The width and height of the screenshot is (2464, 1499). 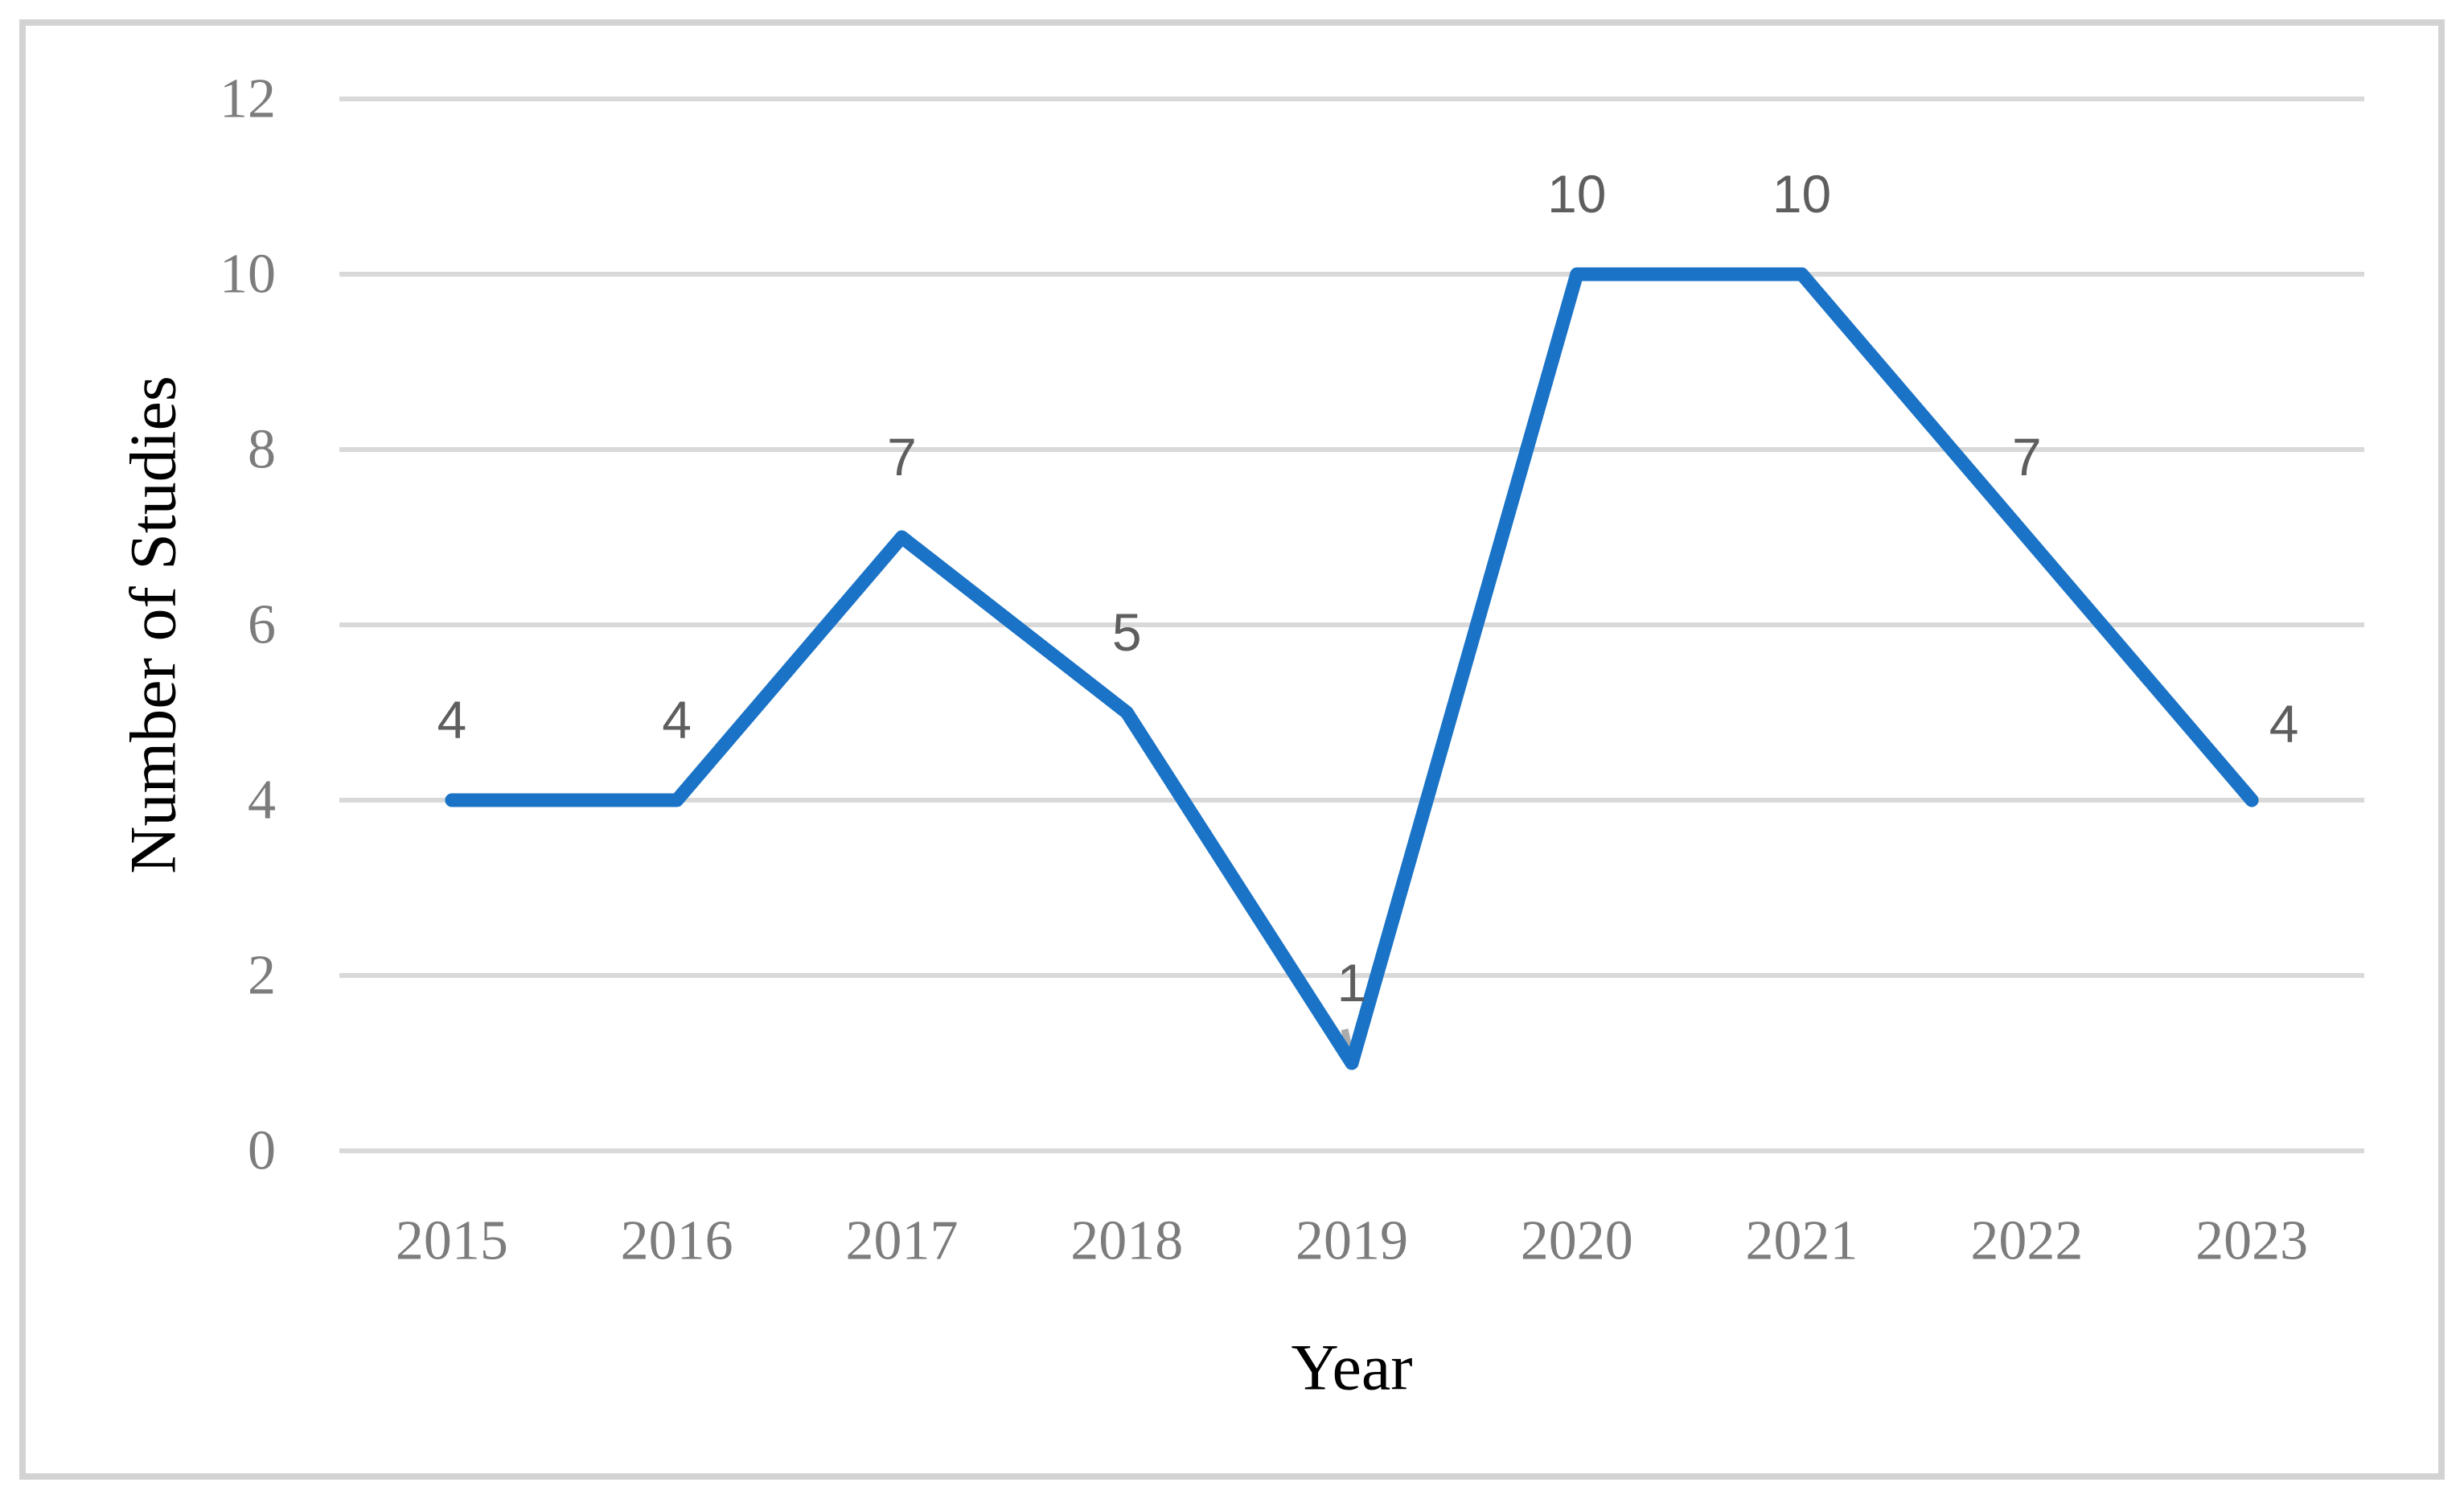 What do you see at coordinates (1127, 632) in the screenshot?
I see `data-label: 5` at bounding box center [1127, 632].